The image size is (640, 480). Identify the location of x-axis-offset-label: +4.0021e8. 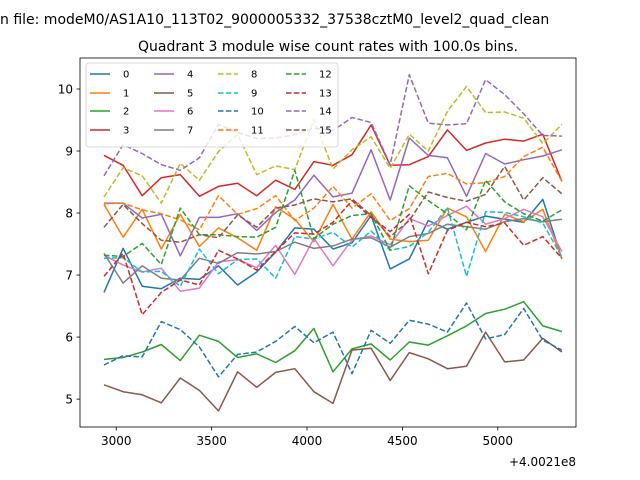
(542, 462).